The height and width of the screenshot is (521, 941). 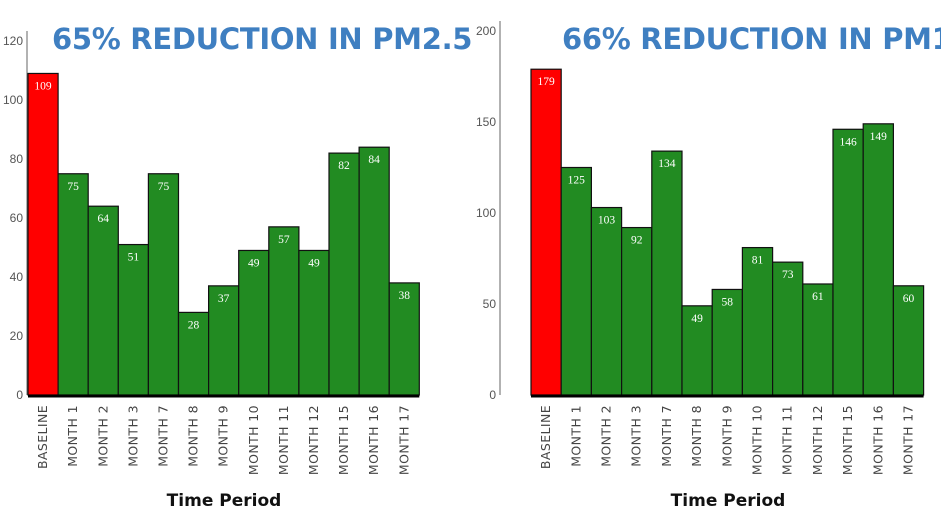 What do you see at coordinates (486, 122) in the screenshot?
I see `y-tick-label-150: 150` at bounding box center [486, 122].